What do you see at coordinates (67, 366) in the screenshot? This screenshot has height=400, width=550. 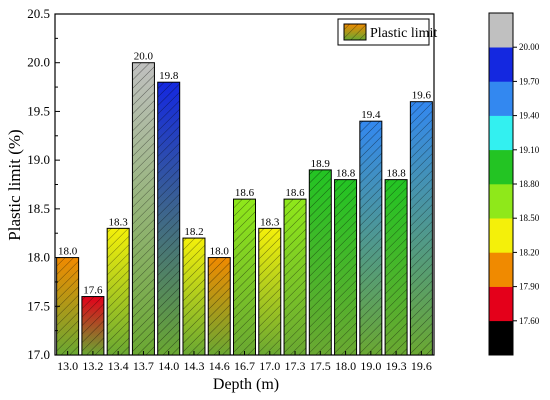 I see `x-tick-label: 13.0` at bounding box center [67, 366].